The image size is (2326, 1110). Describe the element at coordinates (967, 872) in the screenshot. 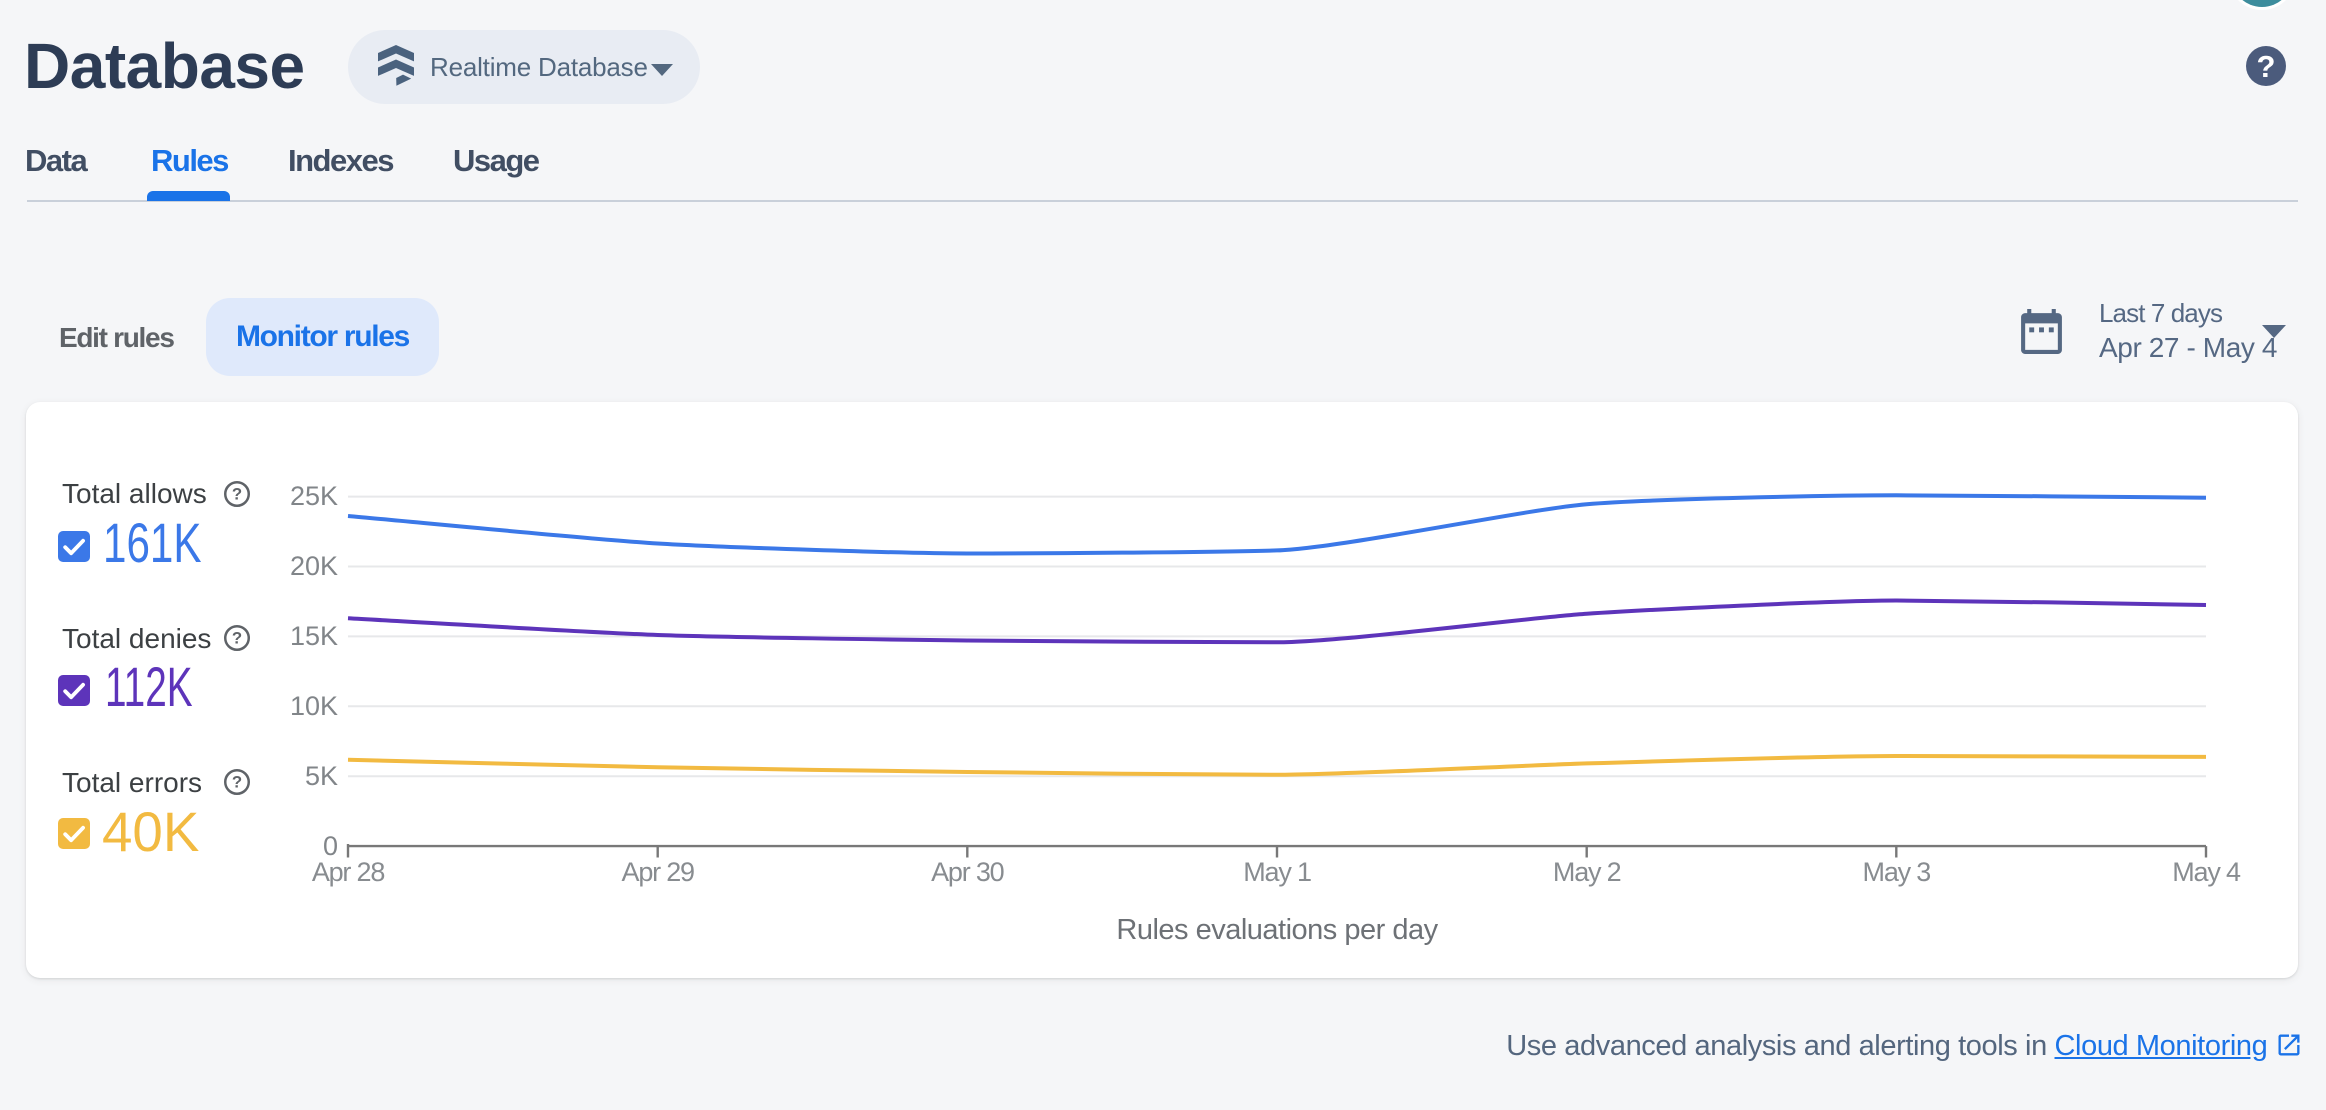

I see `svg-text: Apr 30` at that location.